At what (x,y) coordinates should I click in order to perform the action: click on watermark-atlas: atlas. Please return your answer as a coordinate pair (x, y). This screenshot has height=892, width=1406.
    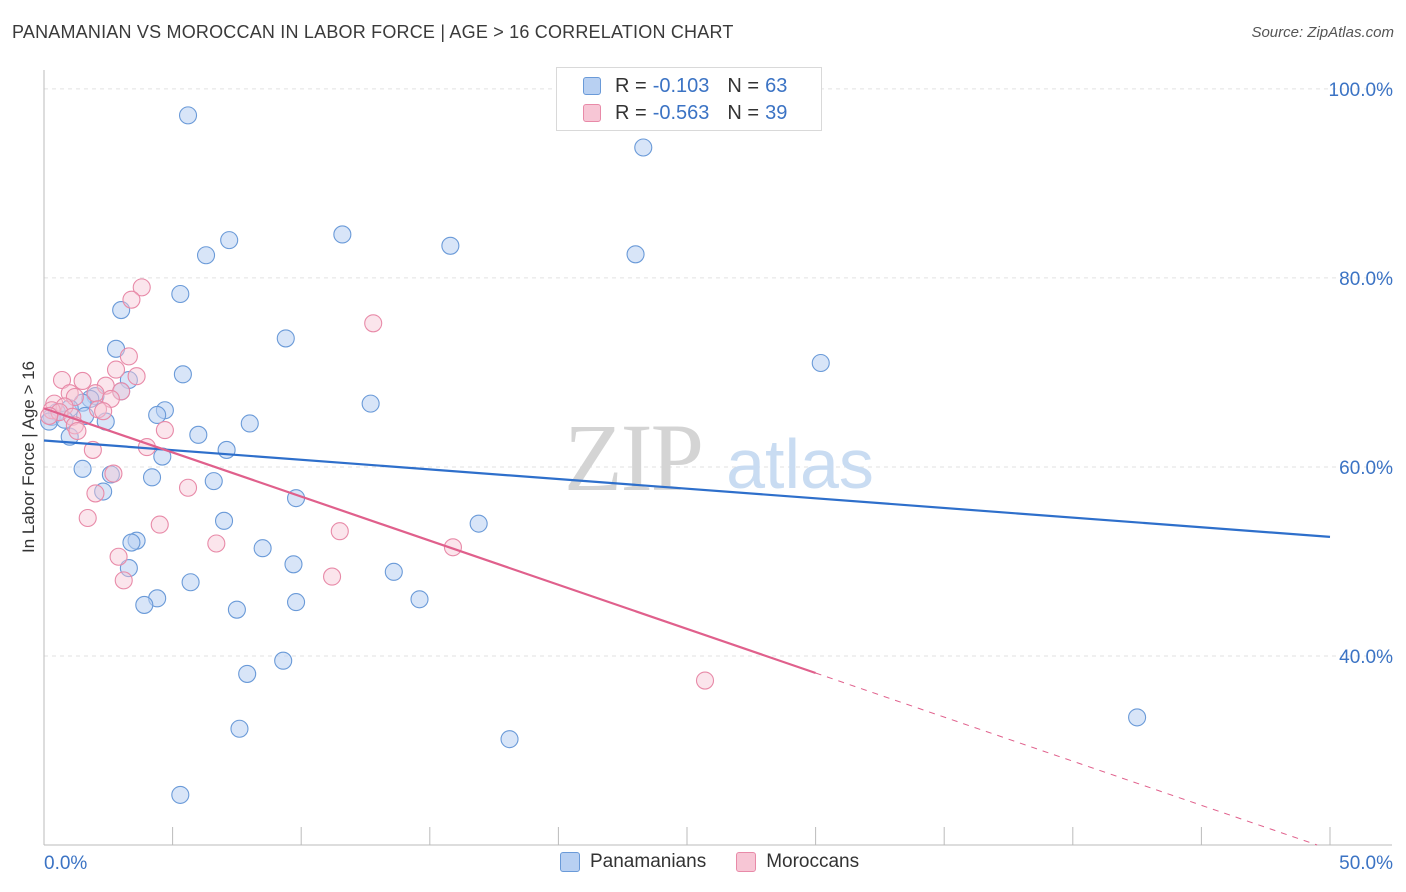
    Looking at the image, I should click on (800, 464).